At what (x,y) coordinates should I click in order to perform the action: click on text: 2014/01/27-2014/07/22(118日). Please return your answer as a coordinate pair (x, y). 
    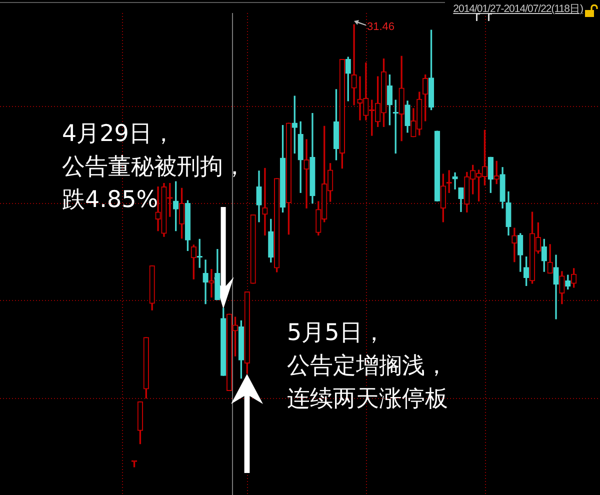
    Looking at the image, I should click on (518, 9).